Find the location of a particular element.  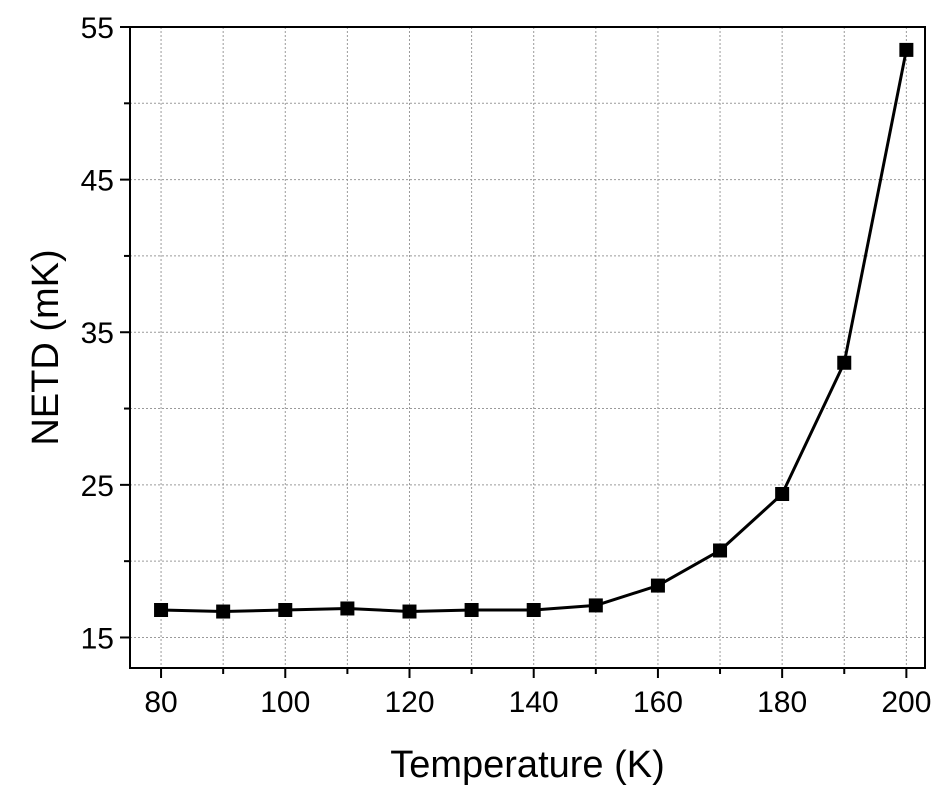

y-tick-label: 35 is located at coordinates (97, 333).